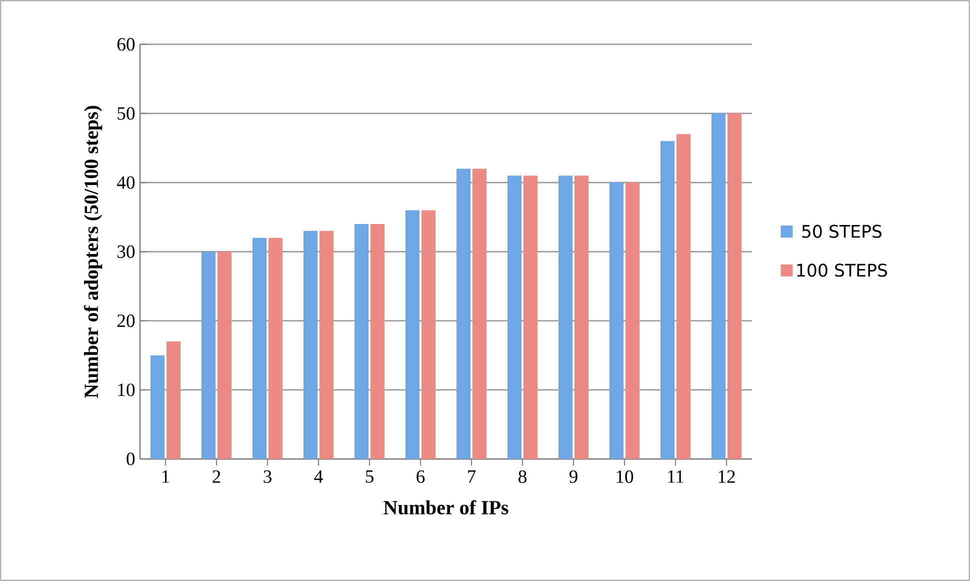 The width and height of the screenshot is (970, 581). I want to click on y-tick-label: 0, so click(130, 459).